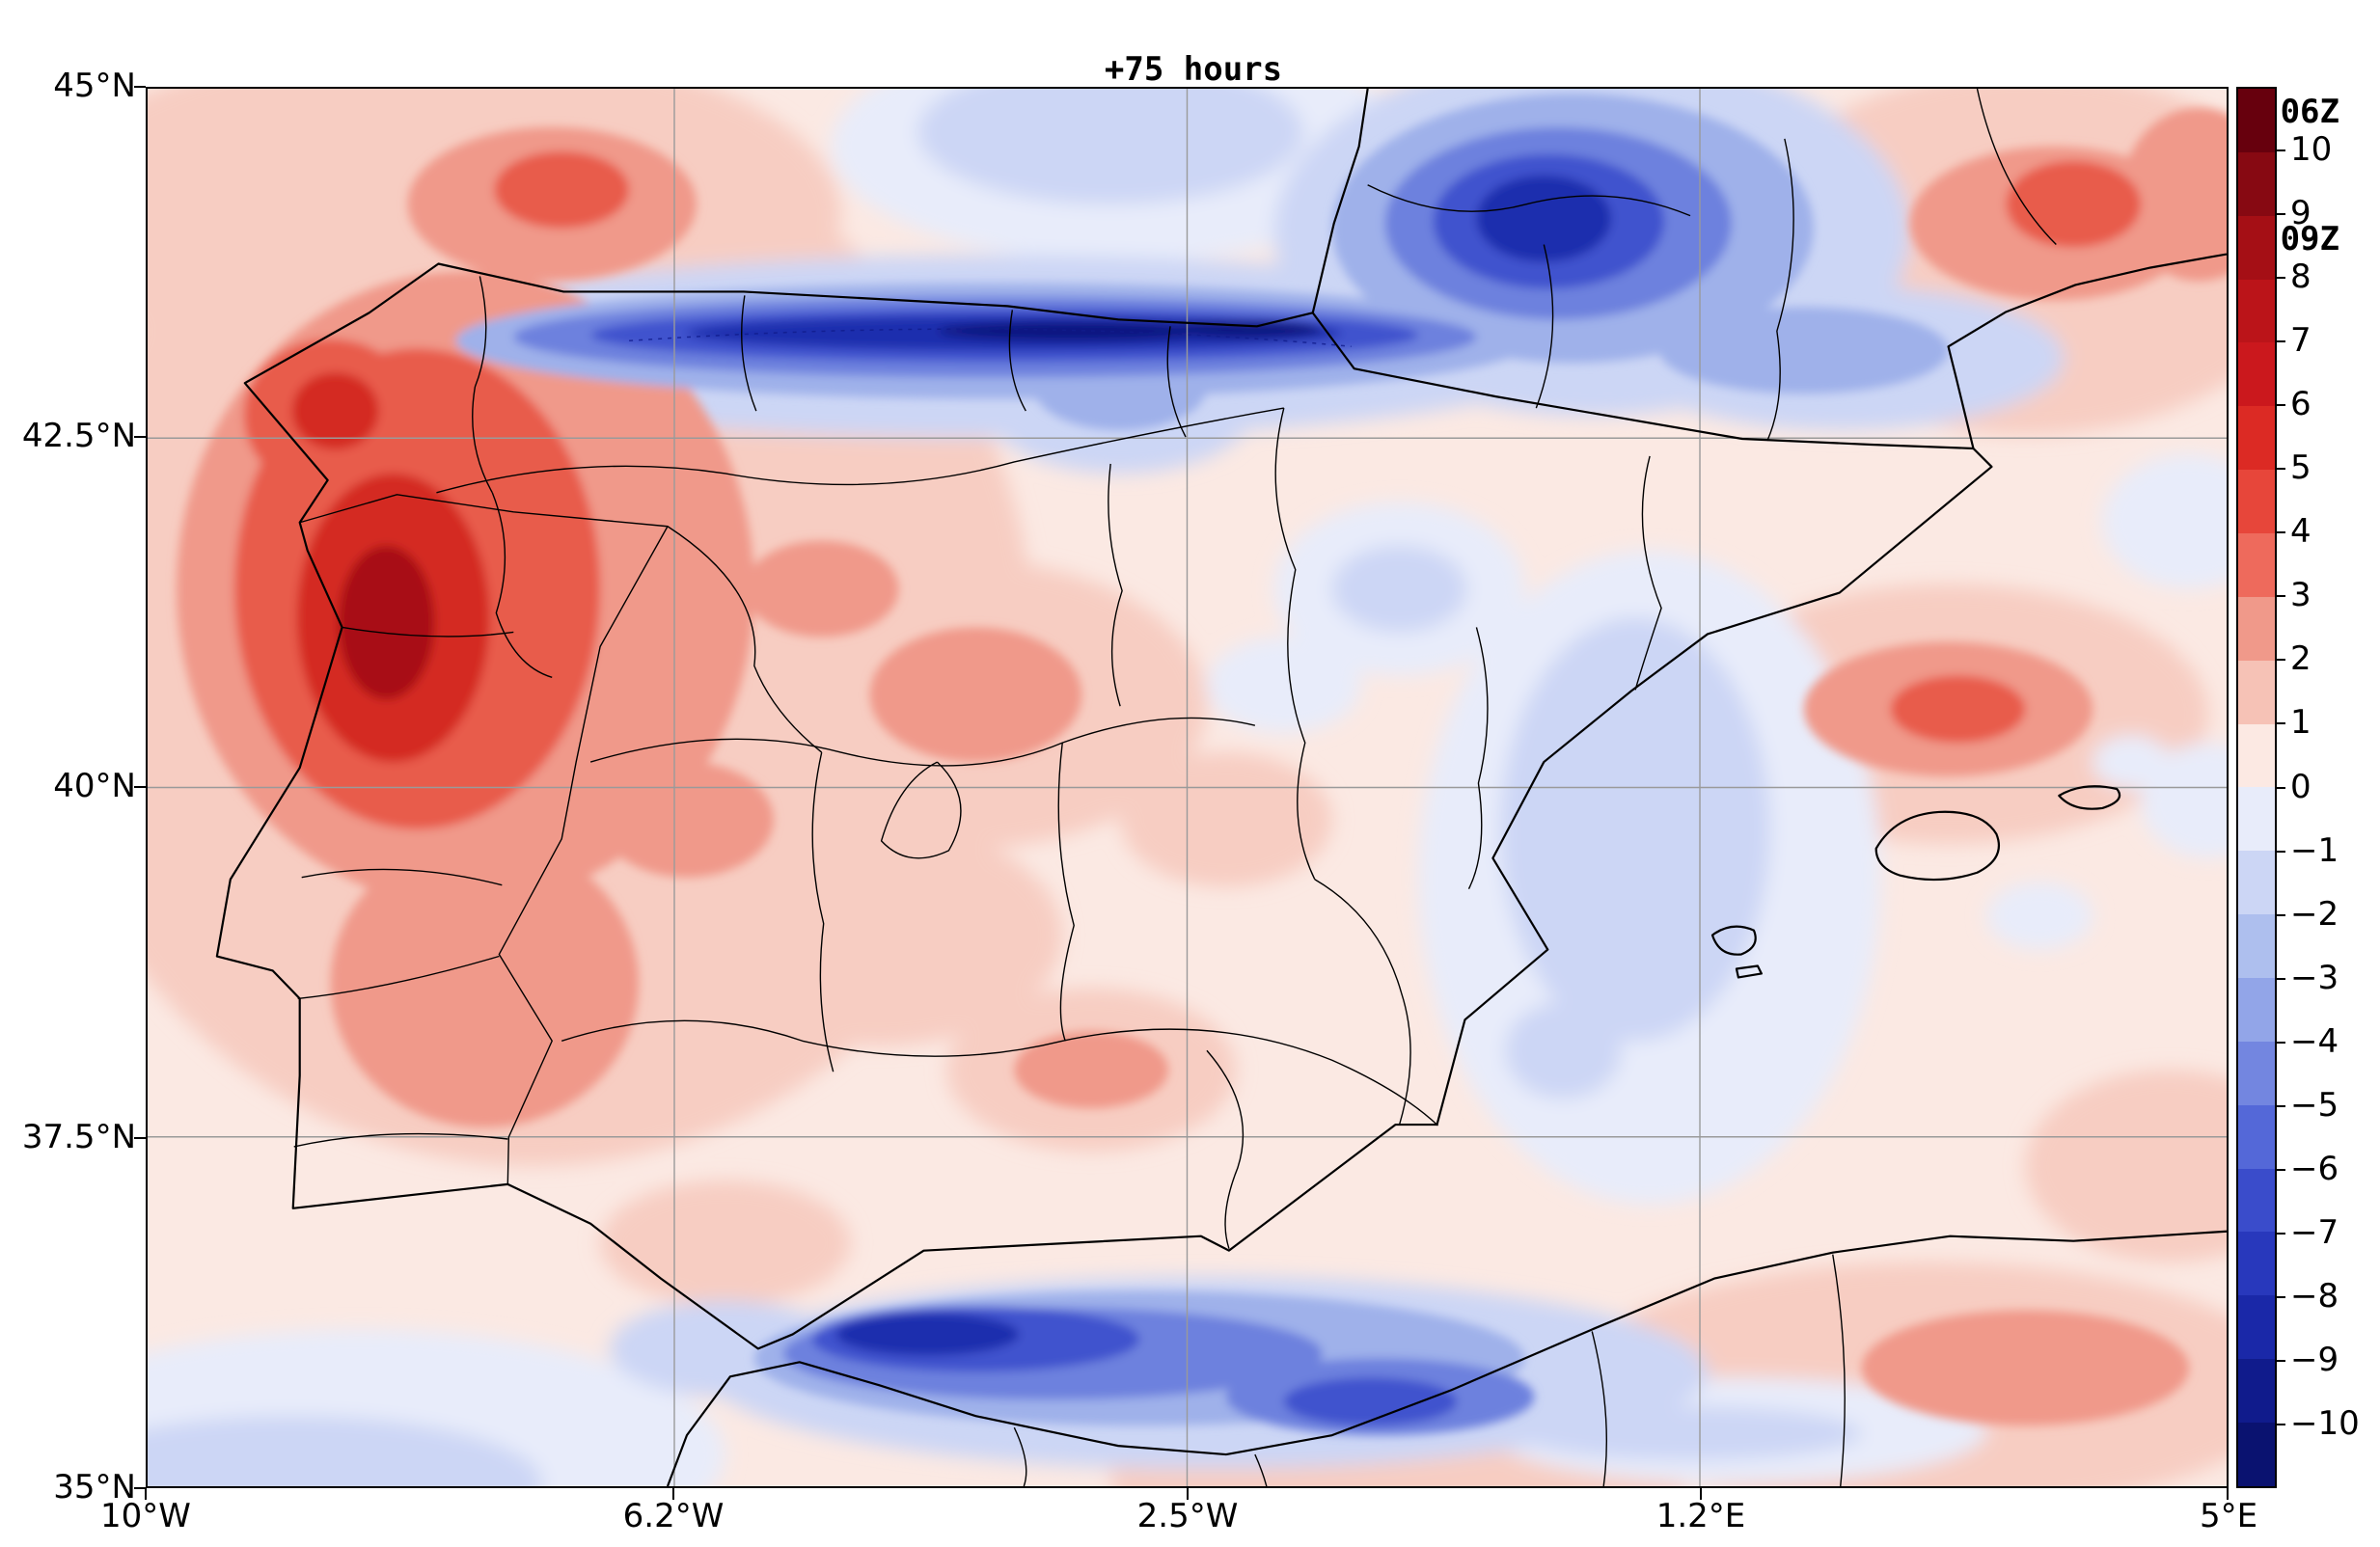  Describe the element at coordinates (95, 1487) in the screenshot. I see `y-tick-label: 35°N` at that location.